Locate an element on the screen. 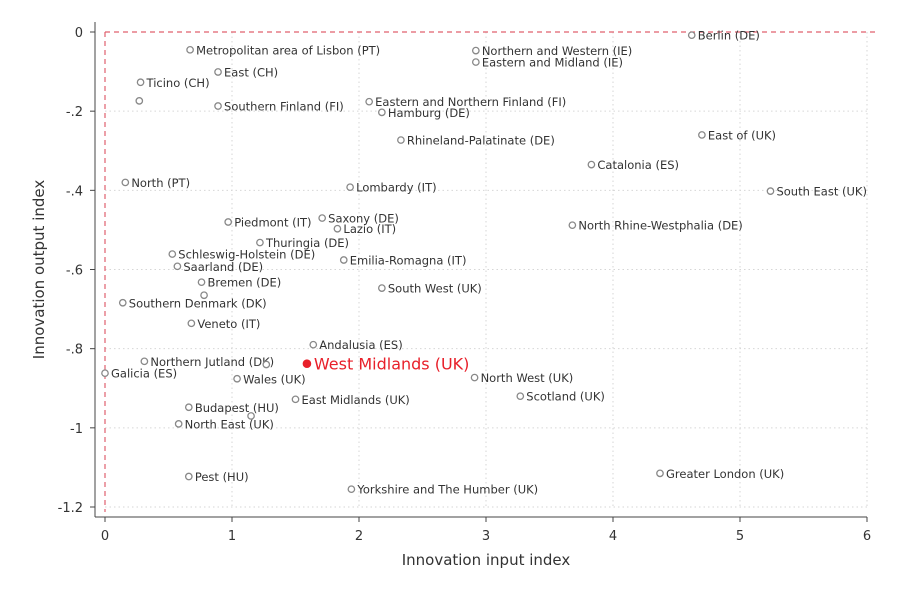 The width and height of the screenshot is (900, 600). data-point-label: Greater London (UK) is located at coordinates (725, 474).